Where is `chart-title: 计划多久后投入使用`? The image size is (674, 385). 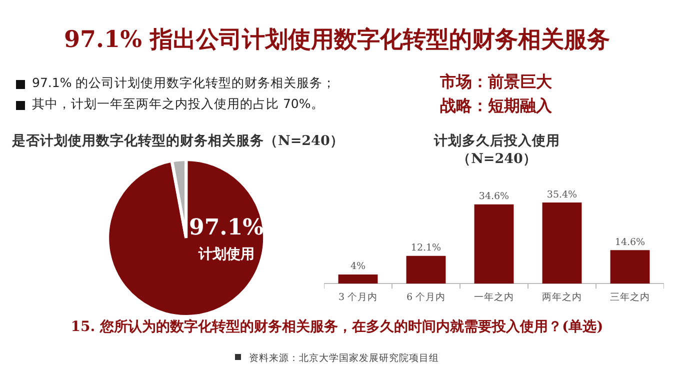
chart-title: 计划多久后投入使用 is located at coordinates (497, 141).